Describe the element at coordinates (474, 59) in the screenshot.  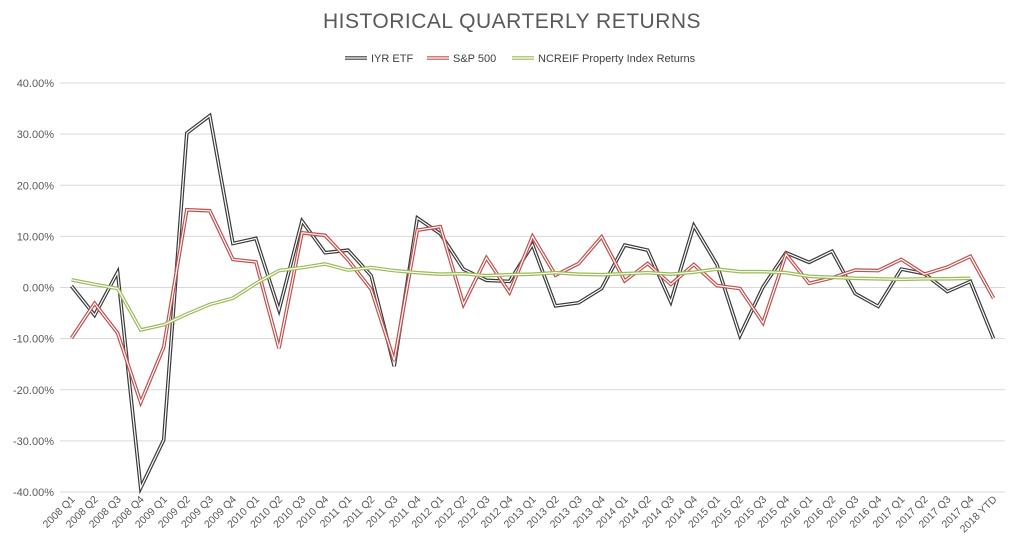
I see `legend-label: S&P 500` at that location.